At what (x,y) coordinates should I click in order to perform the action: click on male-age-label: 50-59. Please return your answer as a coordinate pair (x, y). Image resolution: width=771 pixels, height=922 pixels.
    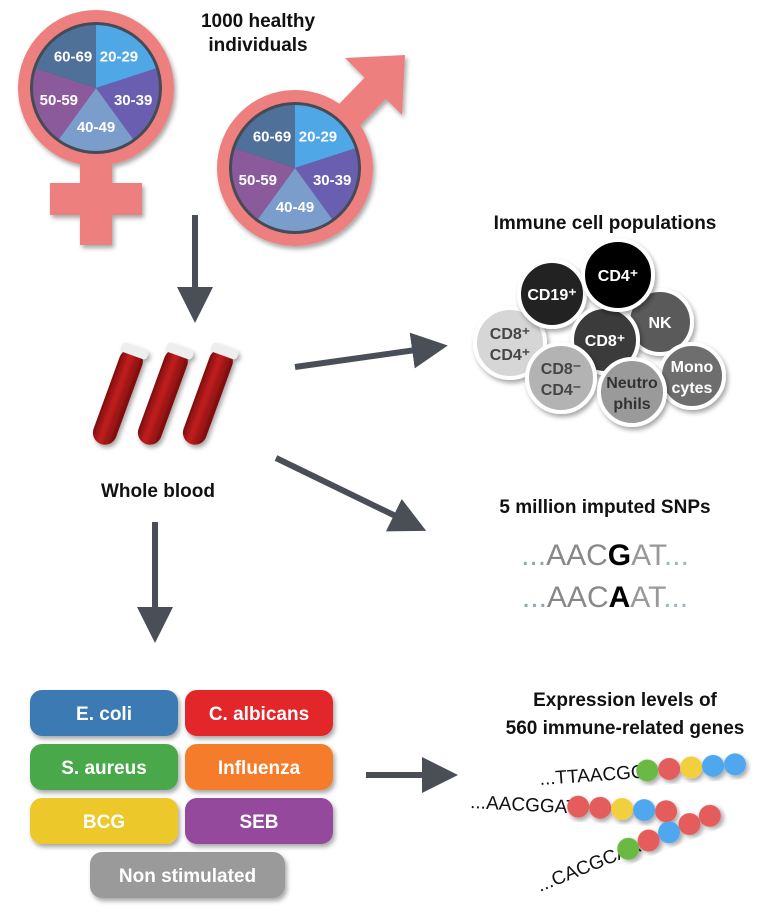
    Looking at the image, I should click on (258, 180).